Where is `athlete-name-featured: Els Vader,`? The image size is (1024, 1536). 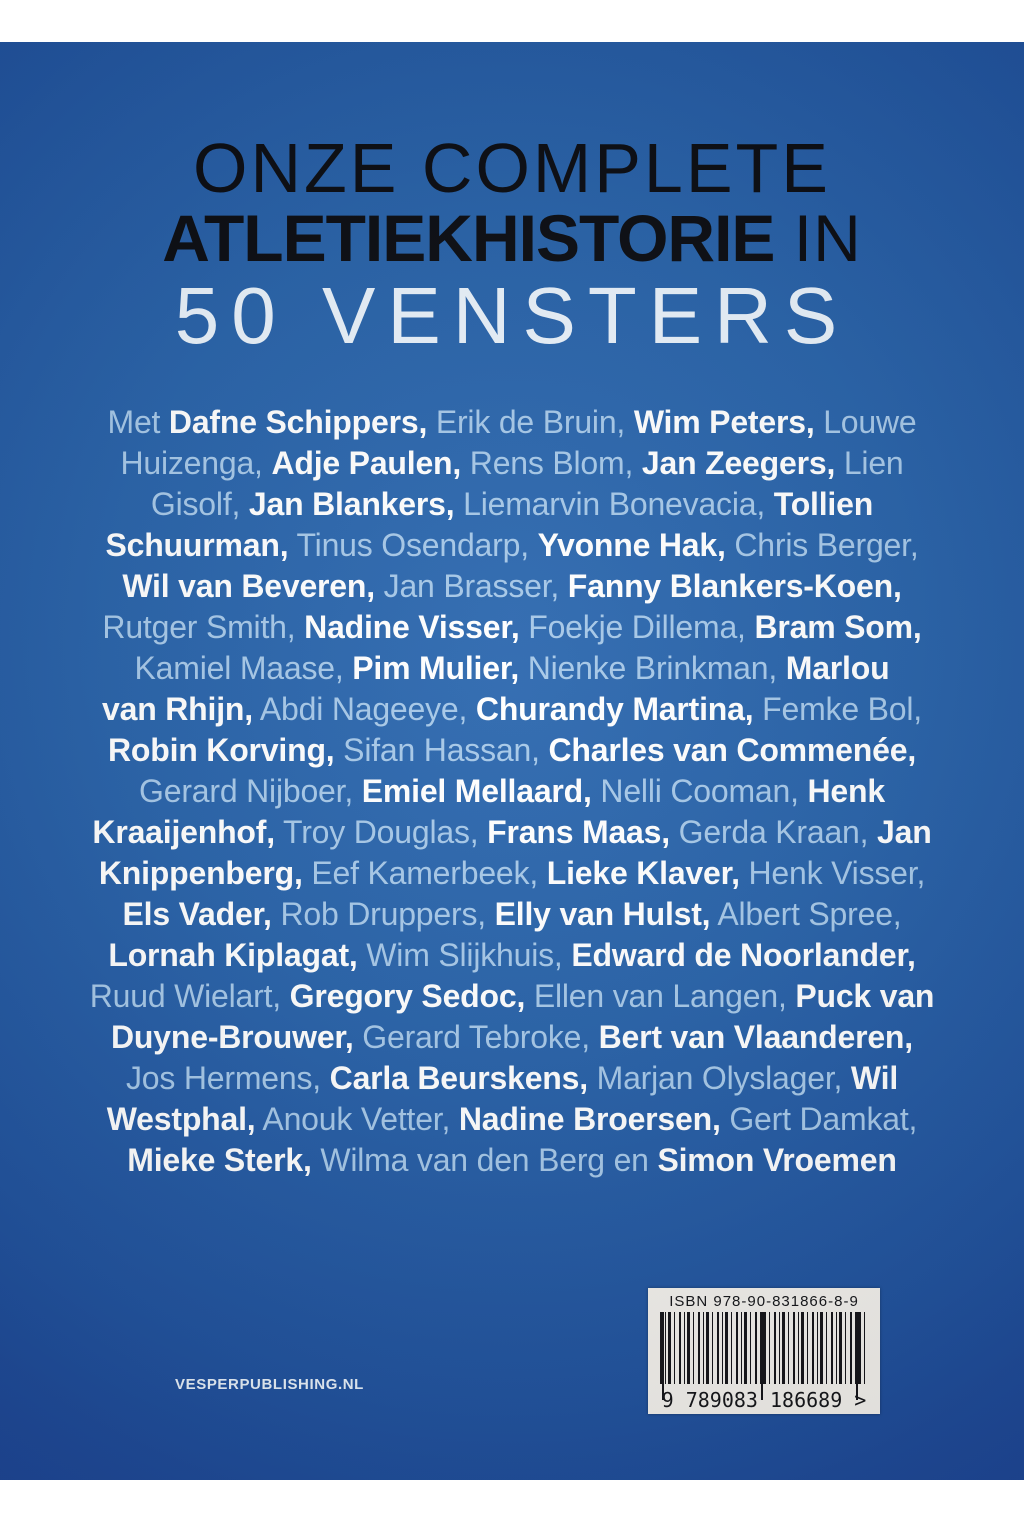 athlete-name-featured: Els Vader, is located at coordinates (197, 914).